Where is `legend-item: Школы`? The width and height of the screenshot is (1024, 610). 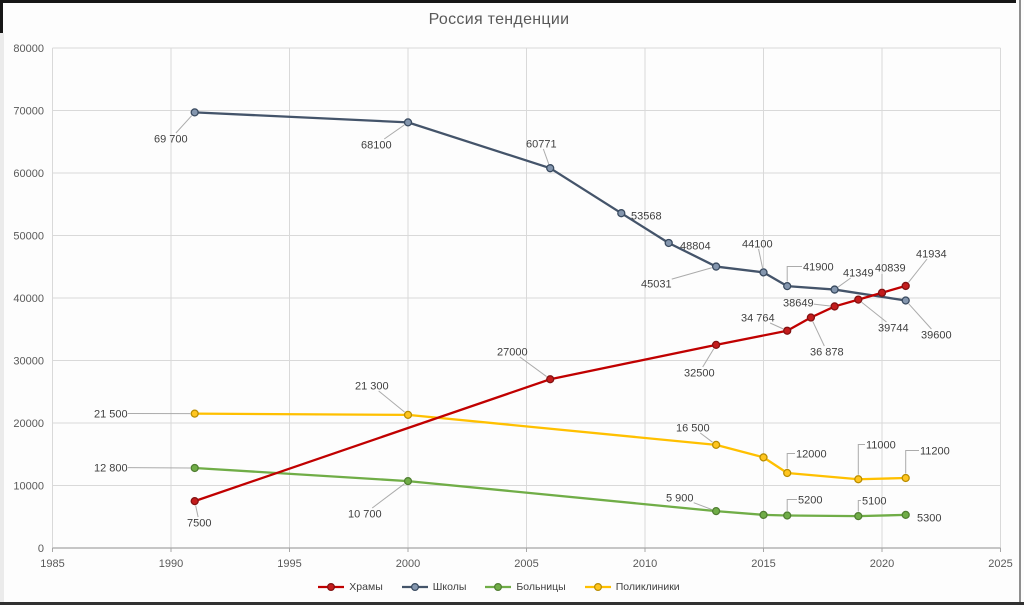
legend-item: Школы is located at coordinates (434, 587).